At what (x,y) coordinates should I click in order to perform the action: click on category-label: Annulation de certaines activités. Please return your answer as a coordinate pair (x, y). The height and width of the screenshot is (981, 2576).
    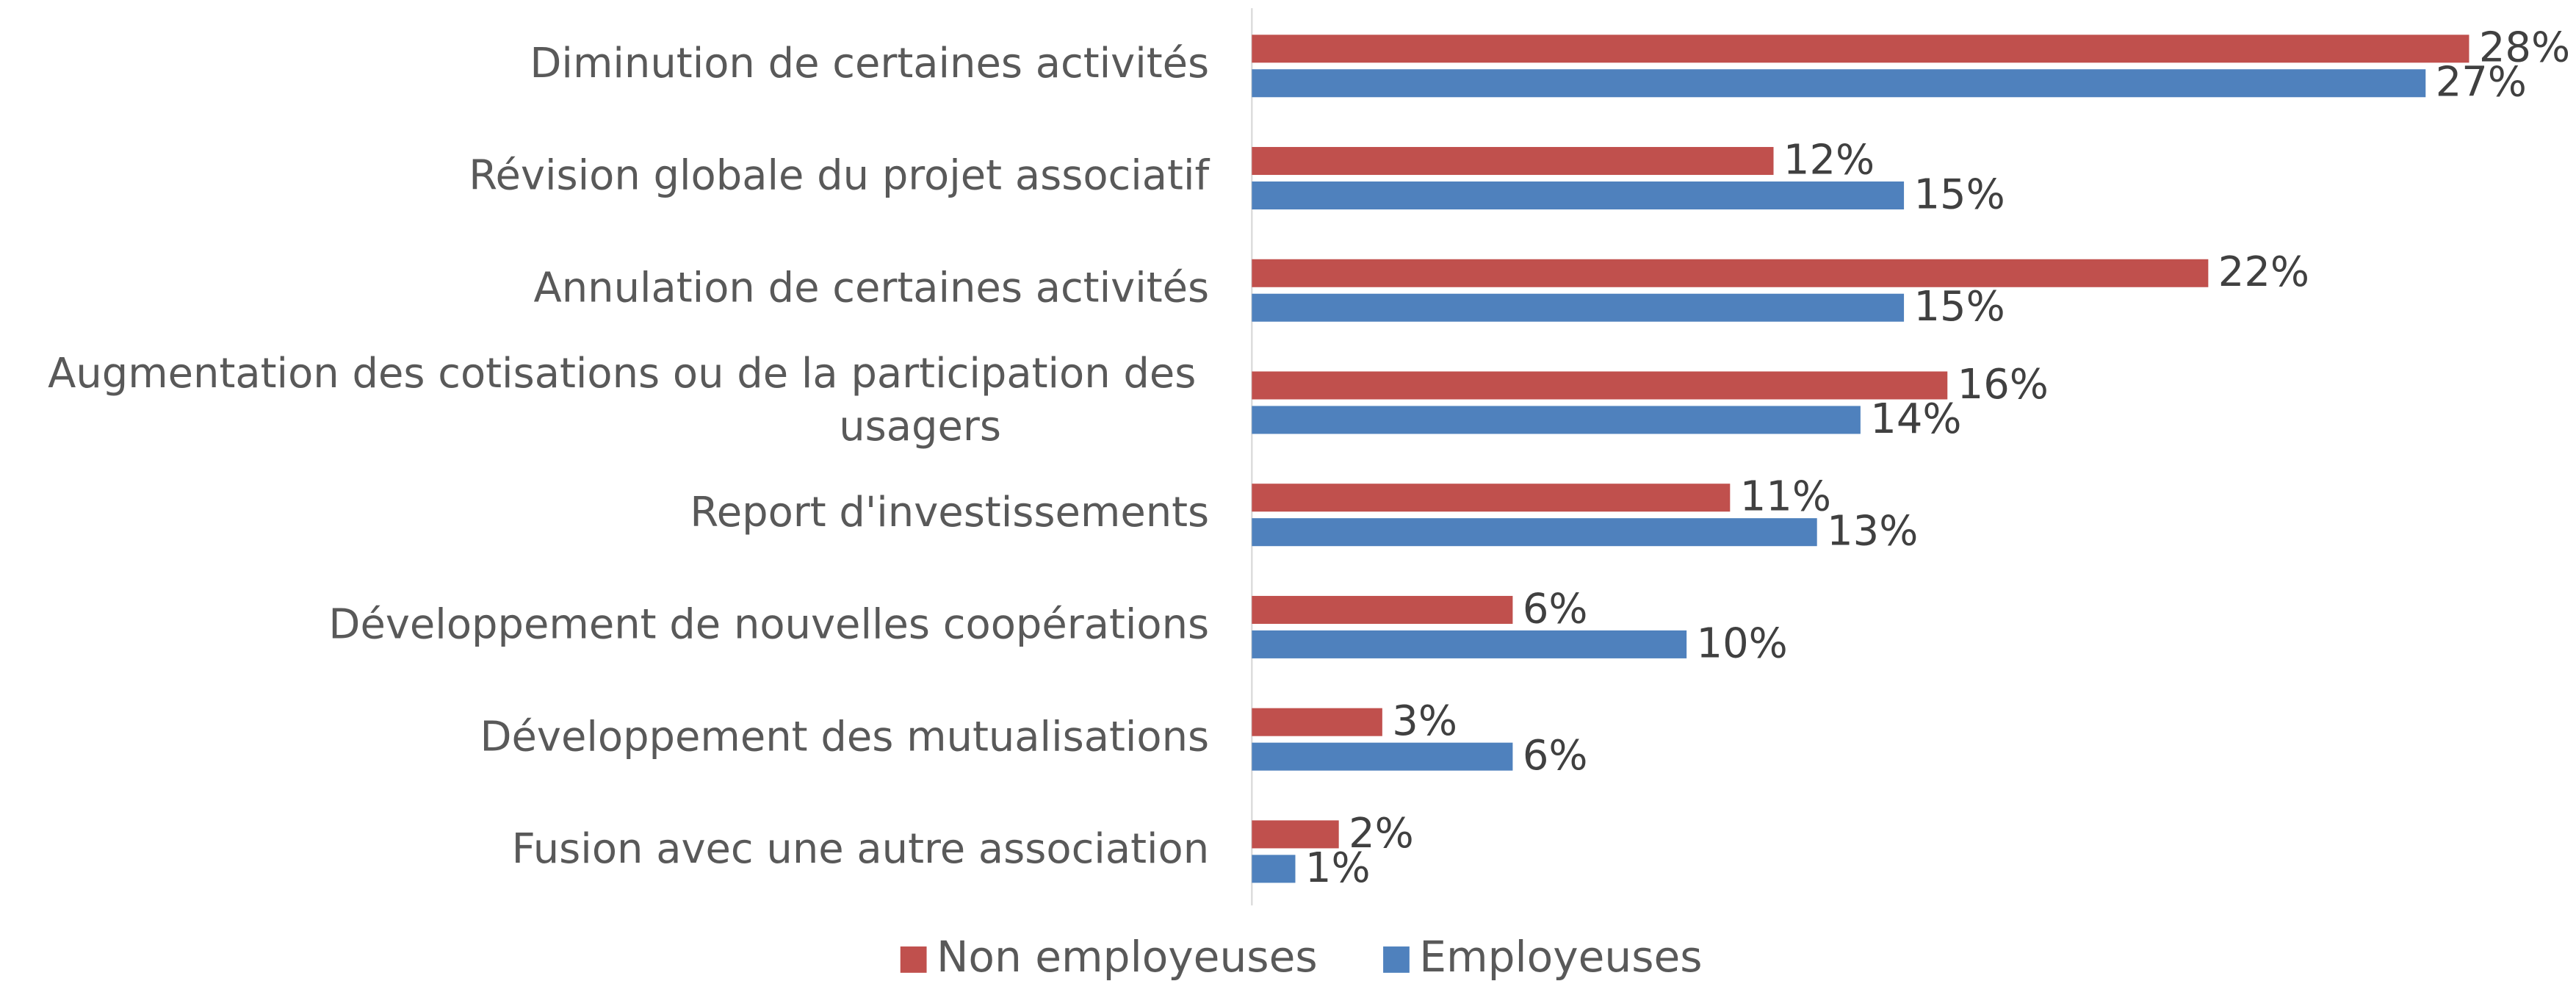
    Looking at the image, I should click on (871, 288).